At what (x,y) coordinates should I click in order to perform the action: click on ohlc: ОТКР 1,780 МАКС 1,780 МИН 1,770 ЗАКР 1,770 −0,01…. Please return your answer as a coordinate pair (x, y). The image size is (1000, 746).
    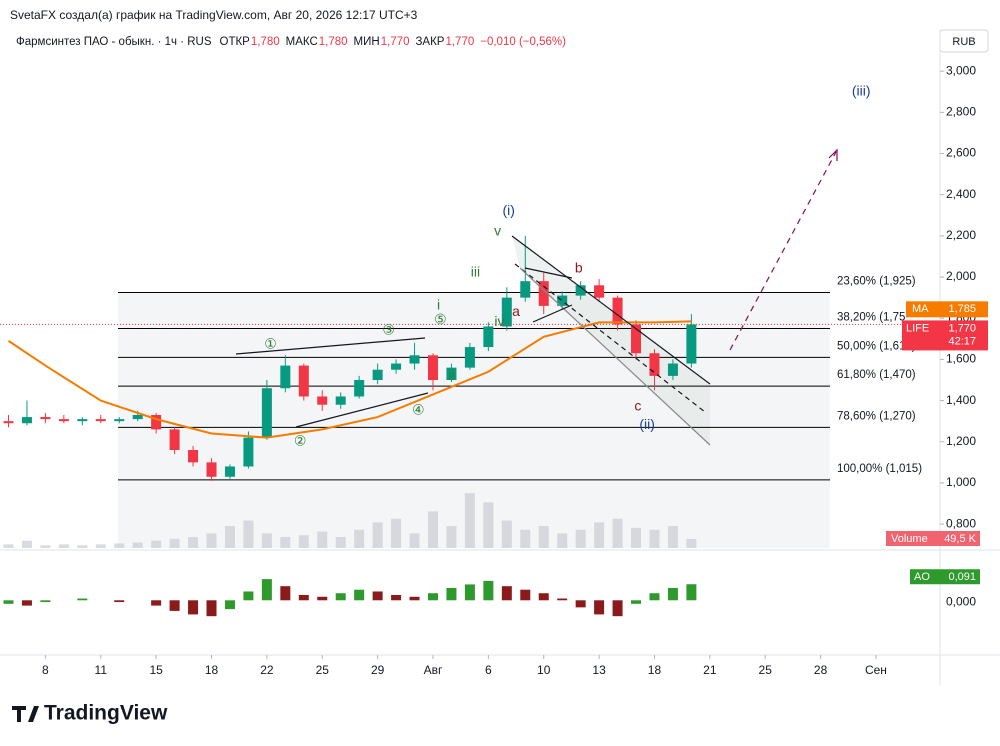
    Looking at the image, I should click on (393, 42).